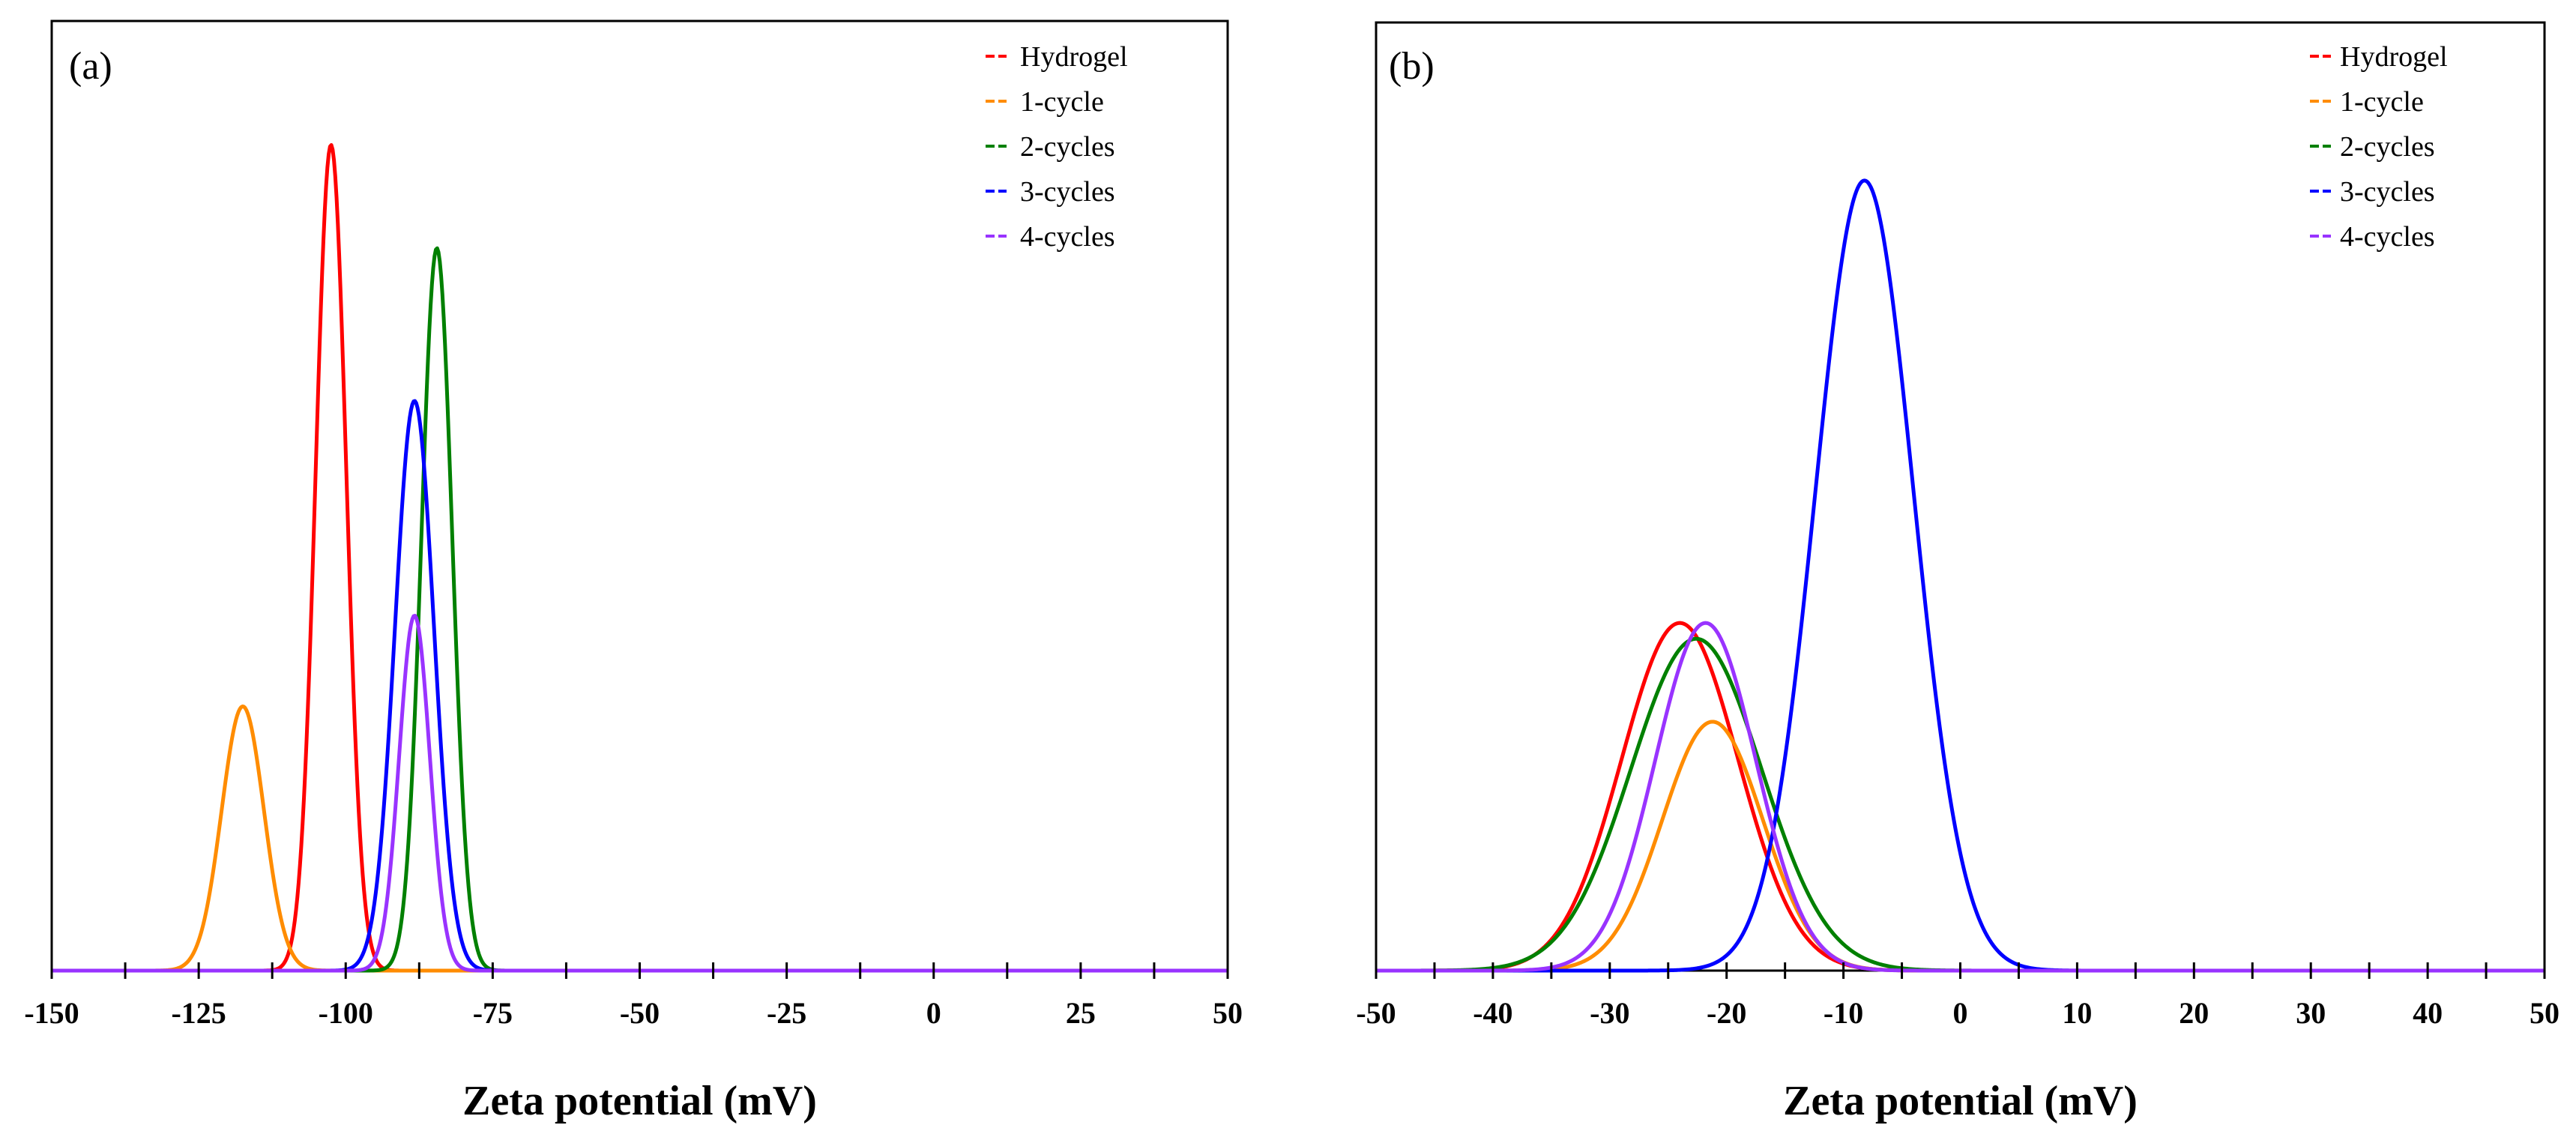 This screenshot has height=1140, width=2576. I want to click on x-tick-label: -30, so click(1610, 1013).